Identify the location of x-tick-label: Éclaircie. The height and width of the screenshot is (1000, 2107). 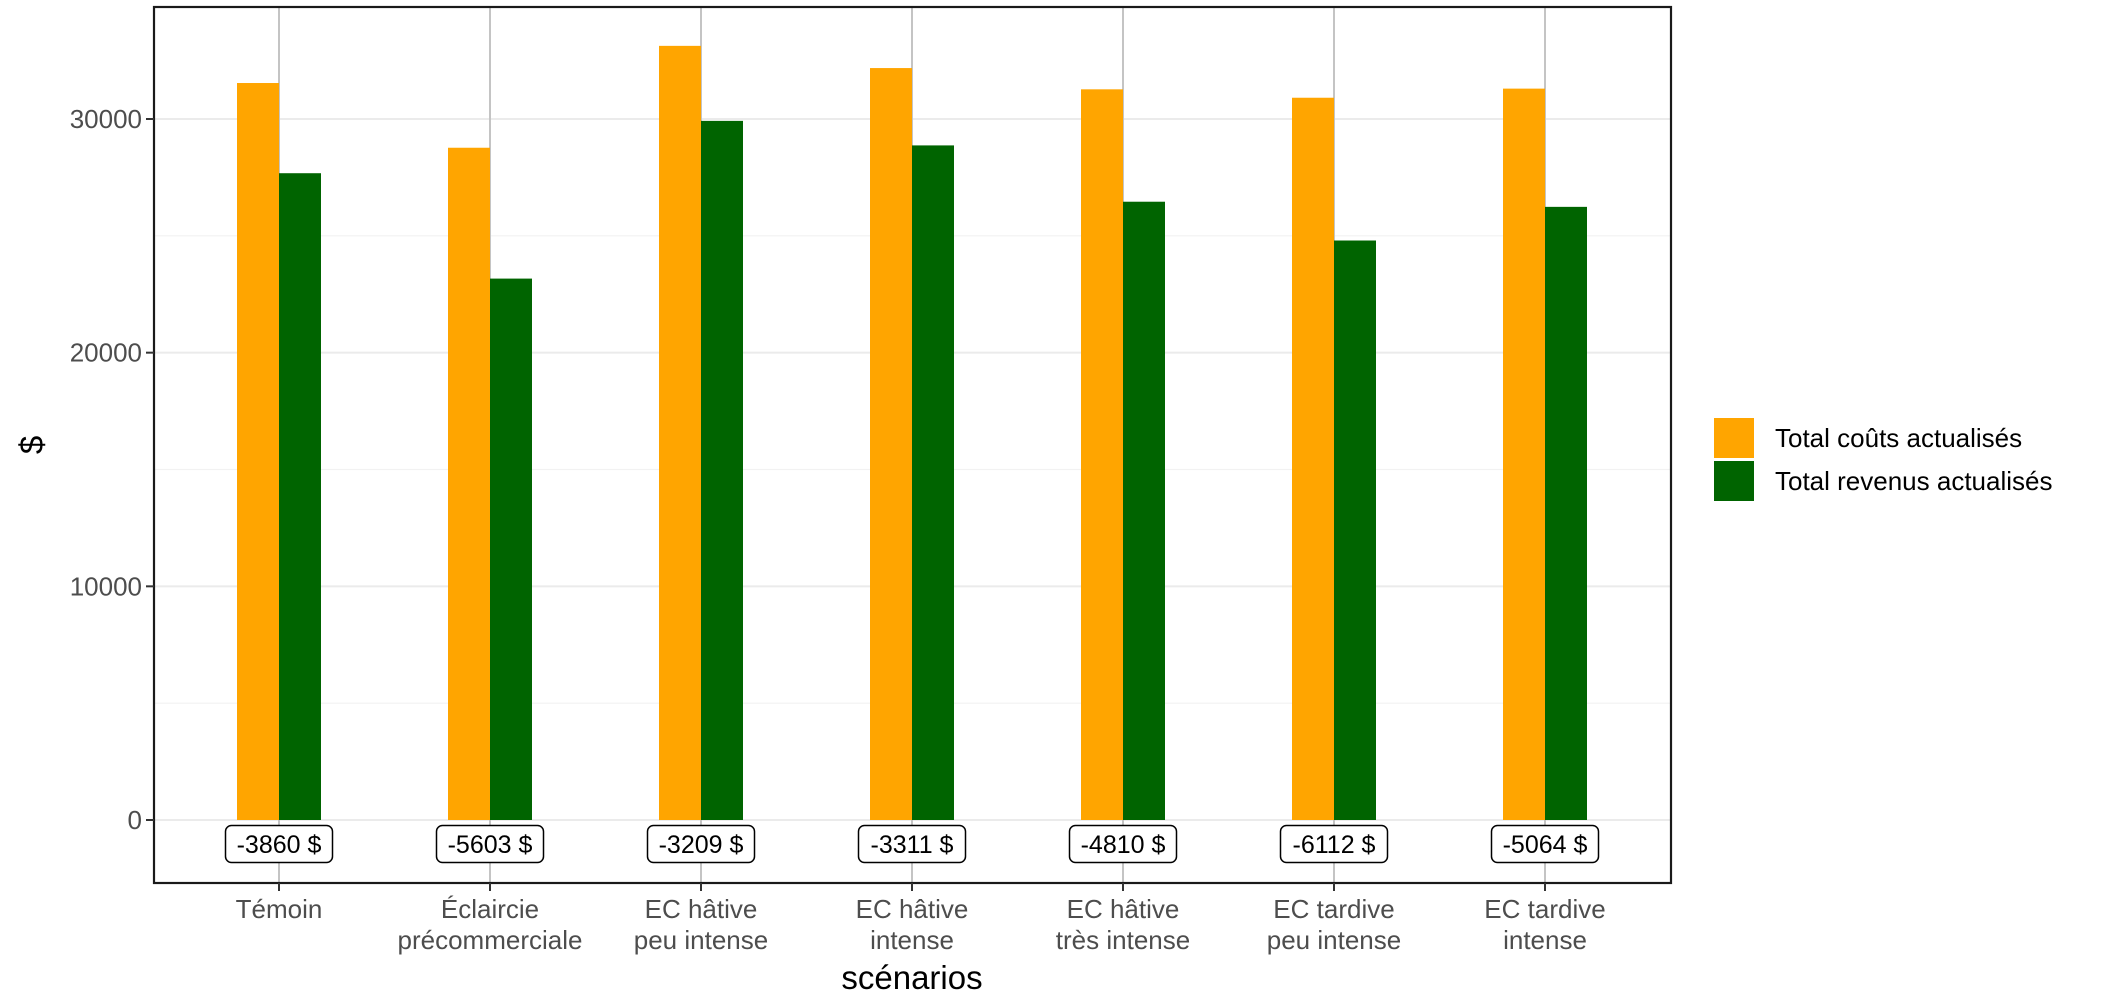
(490, 909).